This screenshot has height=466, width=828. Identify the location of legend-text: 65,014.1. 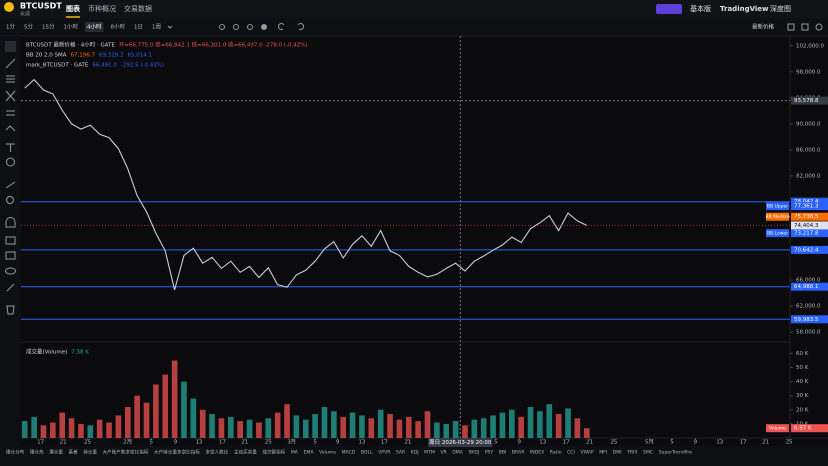
(140, 56).